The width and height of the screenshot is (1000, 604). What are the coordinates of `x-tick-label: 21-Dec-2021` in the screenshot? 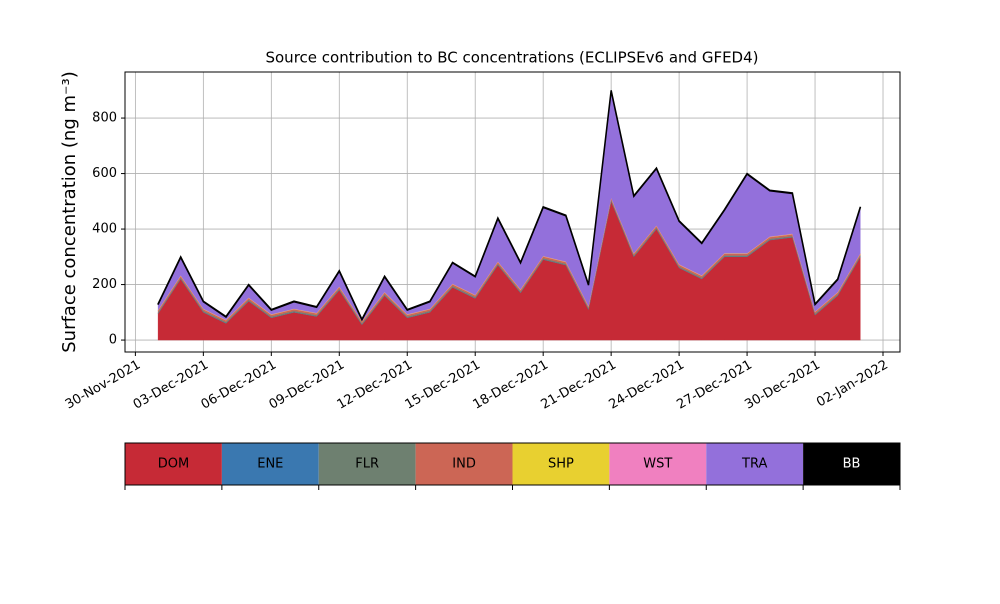 It's located at (579, 385).